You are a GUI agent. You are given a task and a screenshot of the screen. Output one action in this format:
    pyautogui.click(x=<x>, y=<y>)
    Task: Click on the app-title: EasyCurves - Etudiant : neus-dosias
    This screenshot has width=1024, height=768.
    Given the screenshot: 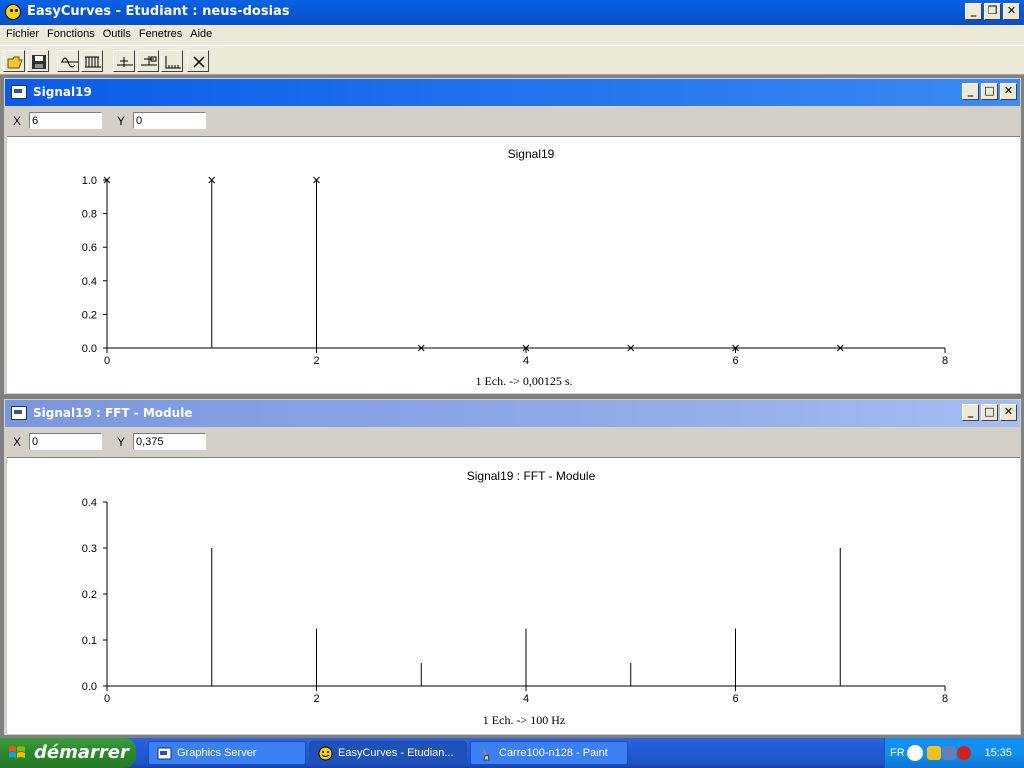 What is the action you would take?
    pyautogui.click(x=158, y=11)
    